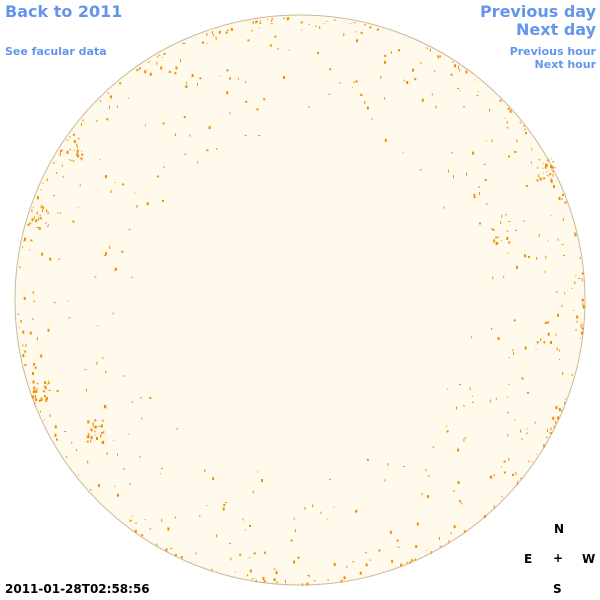  What do you see at coordinates (64, 11) in the screenshot?
I see `back-link: Back to 2011` at bounding box center [64, 11].